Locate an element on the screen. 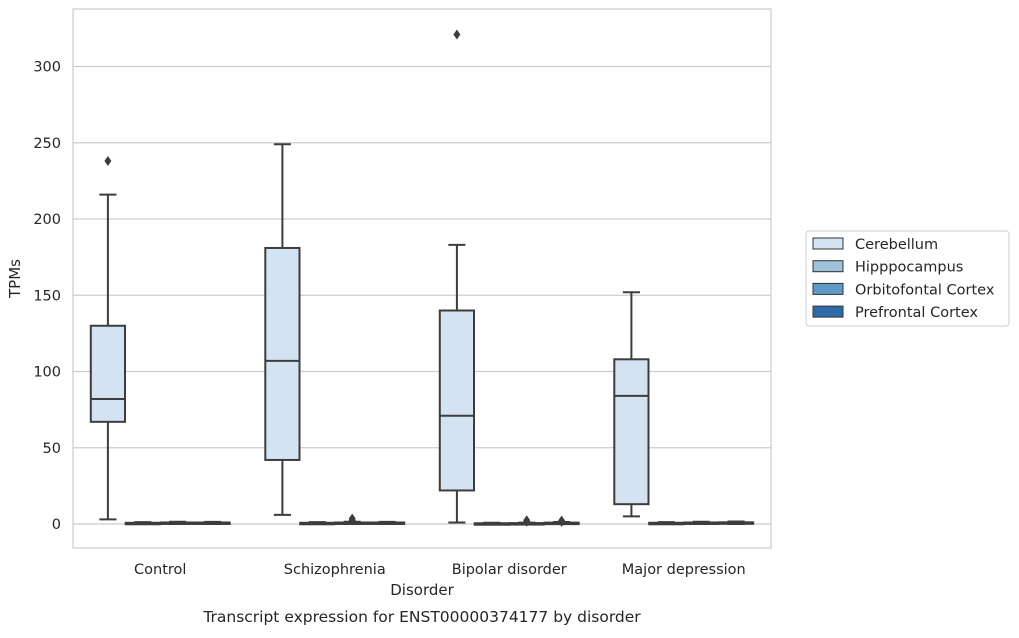 The height and width of the screenshot is (638, 1019). y-tick-label: 200 is located at coordinates (47, 220).